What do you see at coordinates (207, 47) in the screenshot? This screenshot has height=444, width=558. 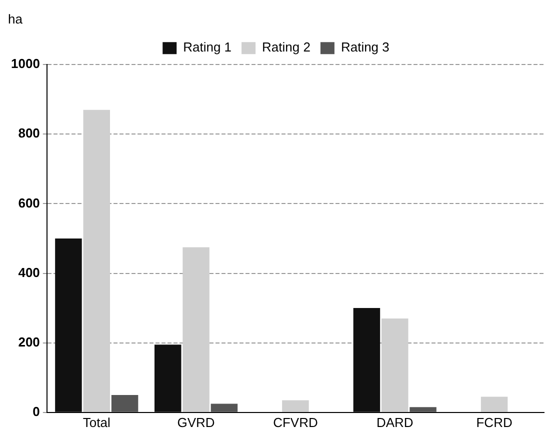 I see `legend-label: Rating 1` at bounding box center [207, 47].